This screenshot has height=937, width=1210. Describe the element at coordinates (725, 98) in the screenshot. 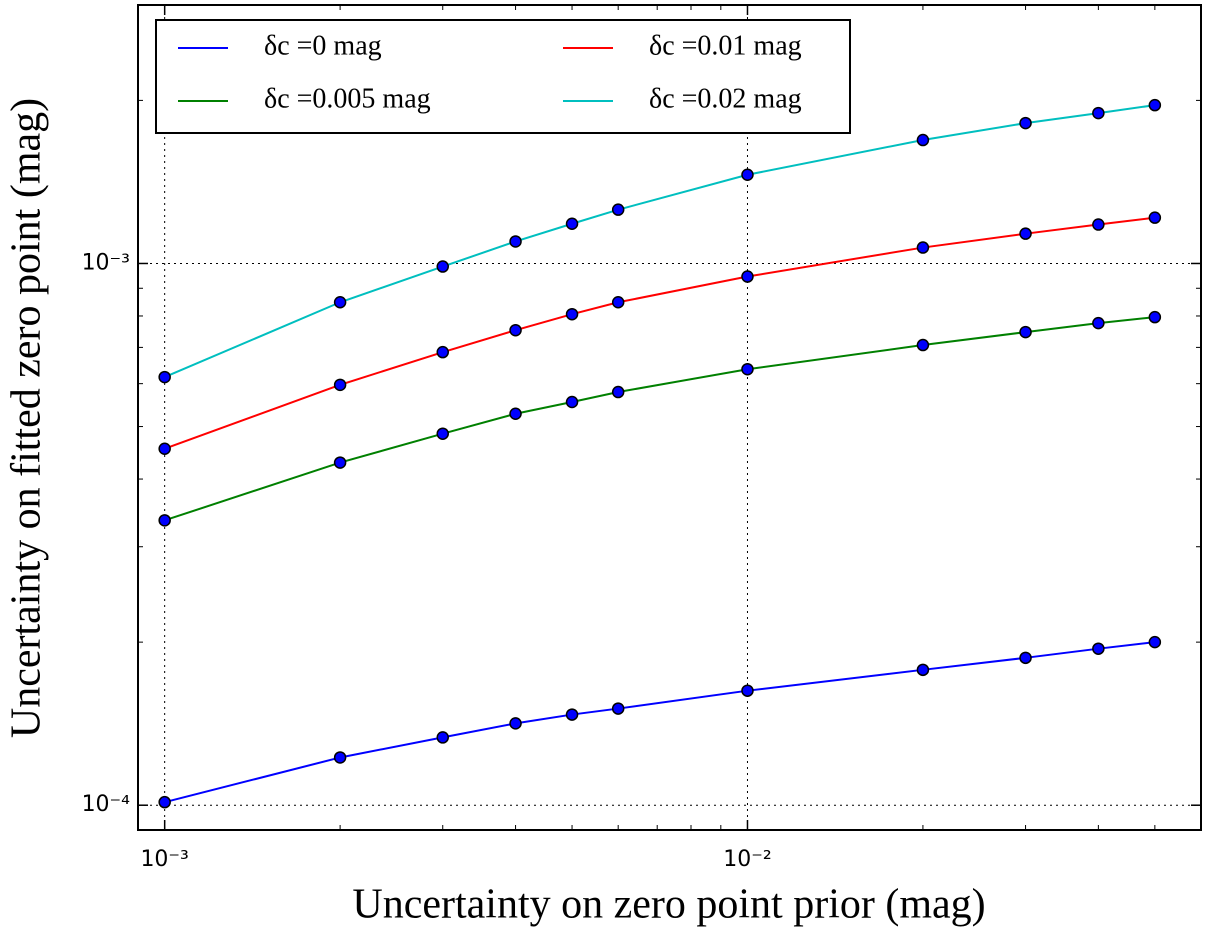

I see `legend-label: δc =0.02 mag` at that location.